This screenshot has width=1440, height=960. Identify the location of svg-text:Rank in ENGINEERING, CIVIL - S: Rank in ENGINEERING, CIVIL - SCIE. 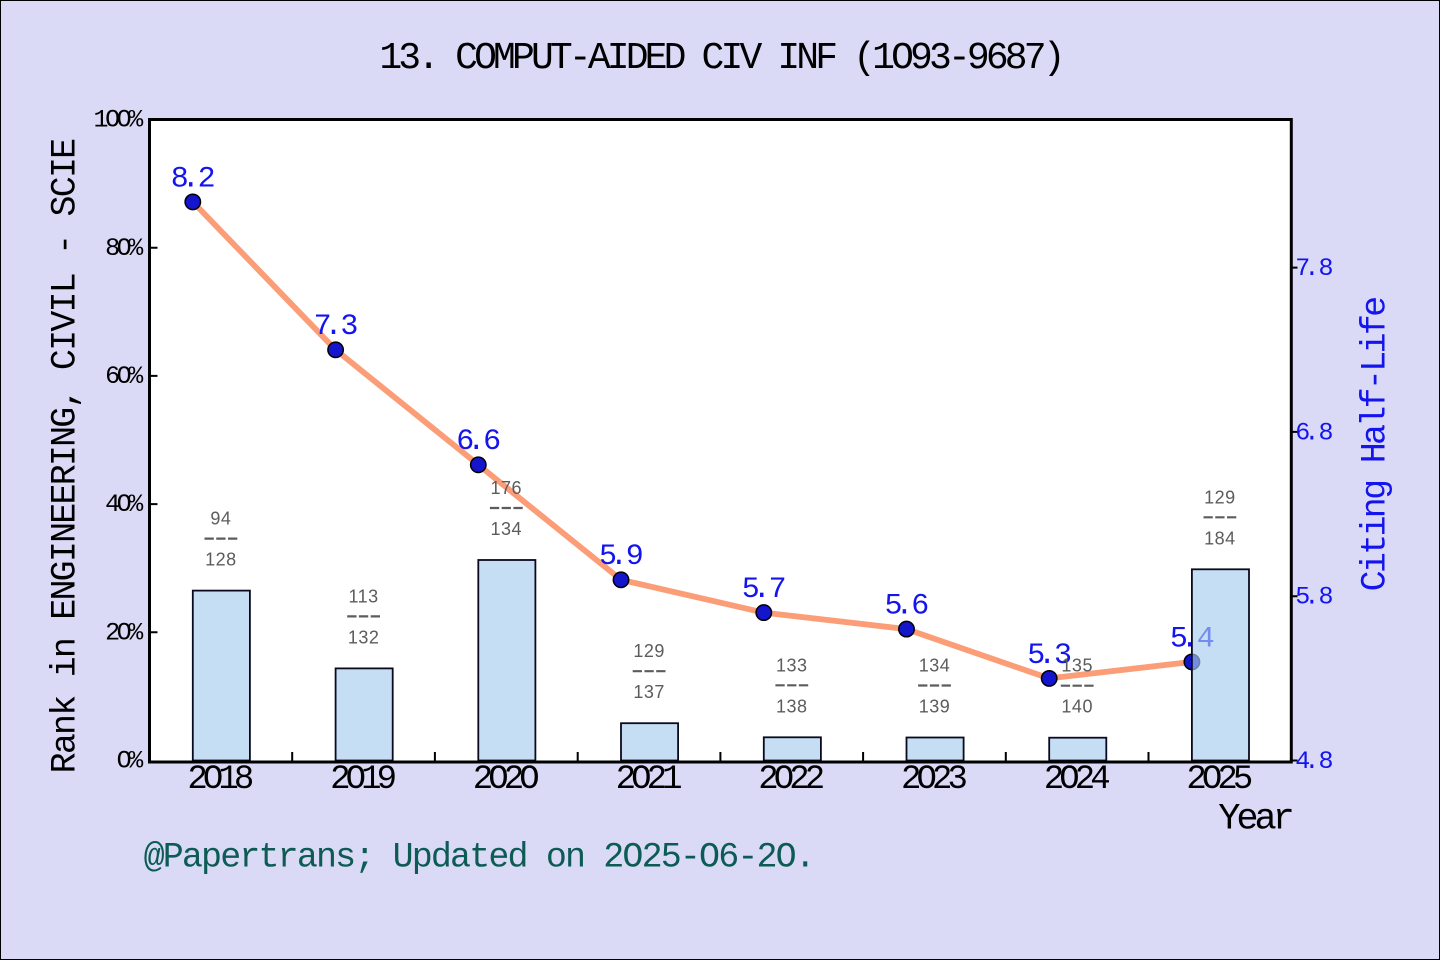
(66, 456).